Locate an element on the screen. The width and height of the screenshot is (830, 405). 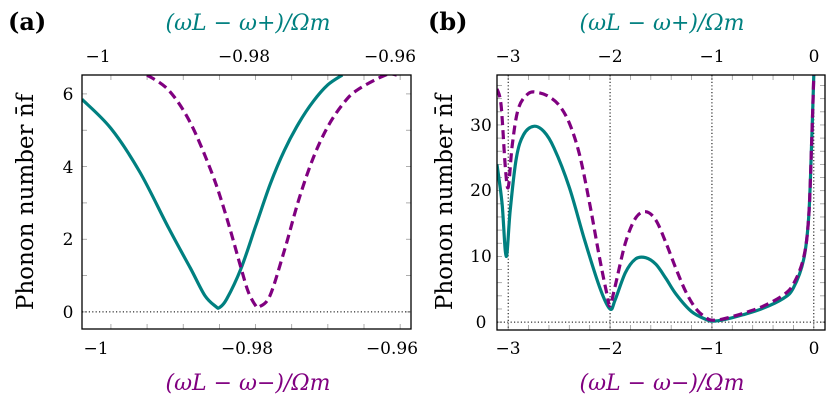
panel-b-bottom-tick: −2 is located at coordinates (609, 349).